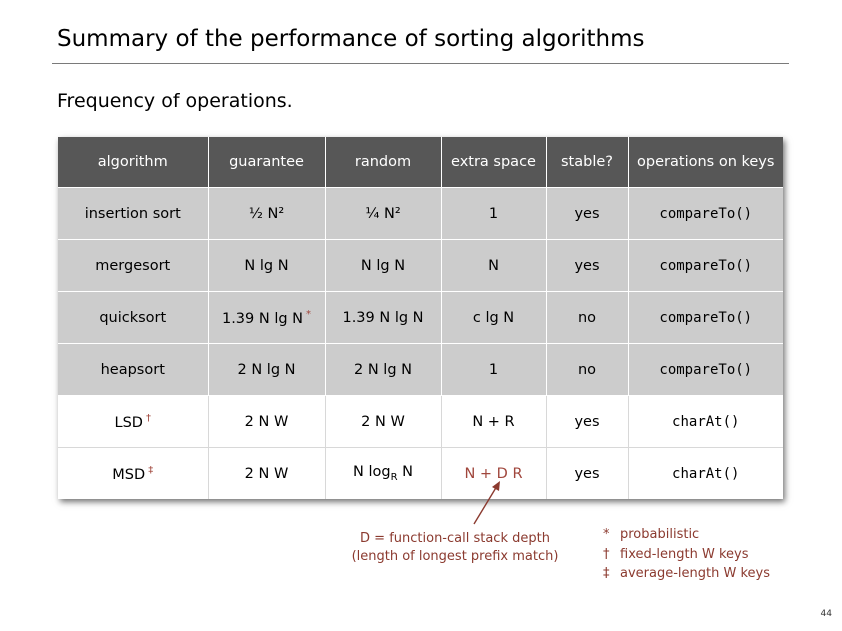 This screenshot has width=842, height=631. I want to click on cell-extra-space: c lg N, so click(494, 317).